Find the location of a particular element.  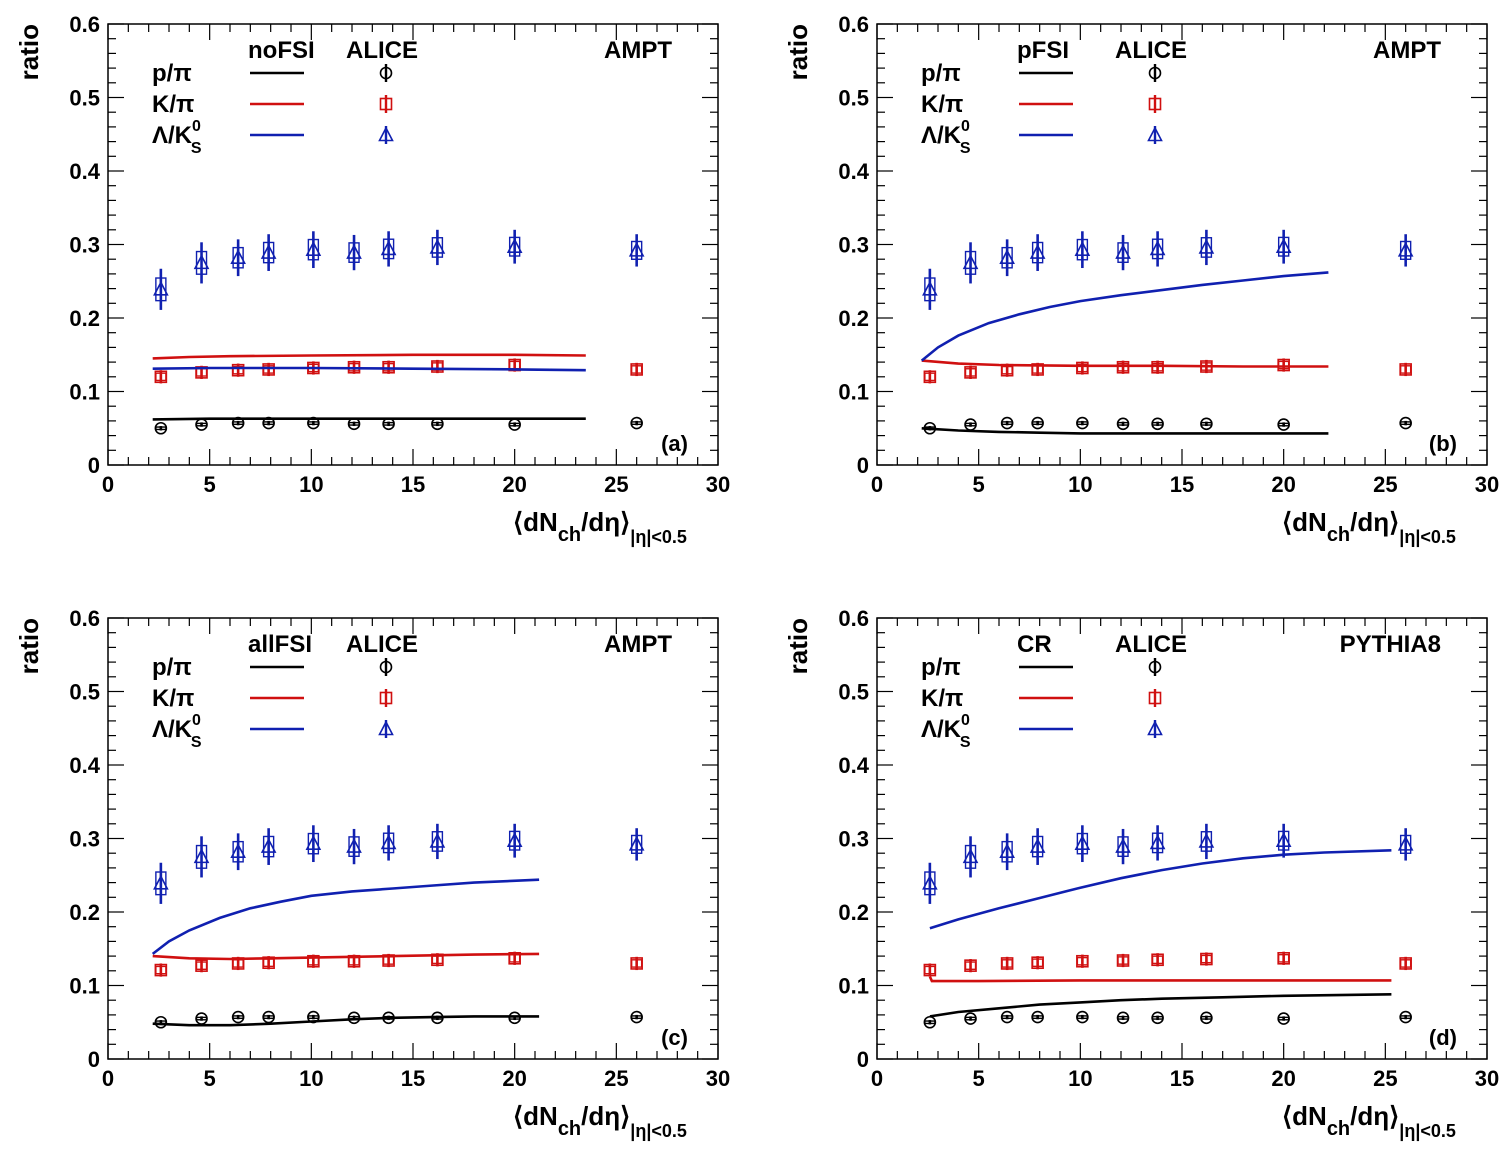

generator-label: PYTHIA8 is located at coordinates (1390, 644).